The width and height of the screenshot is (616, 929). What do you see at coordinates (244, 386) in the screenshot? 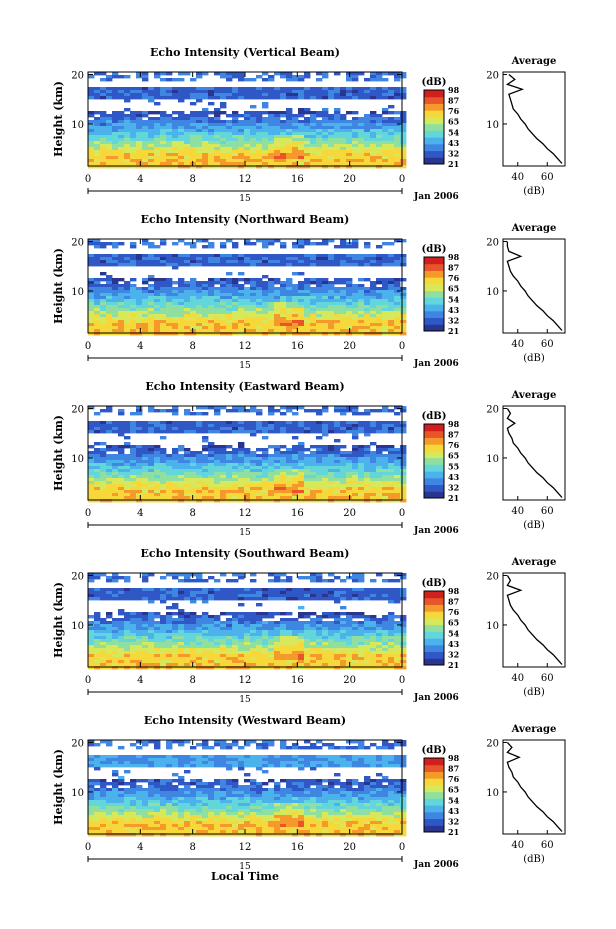
I see `panel-title: Echo Intensity (Eastward Beam)` at bounding box center [244, 386].